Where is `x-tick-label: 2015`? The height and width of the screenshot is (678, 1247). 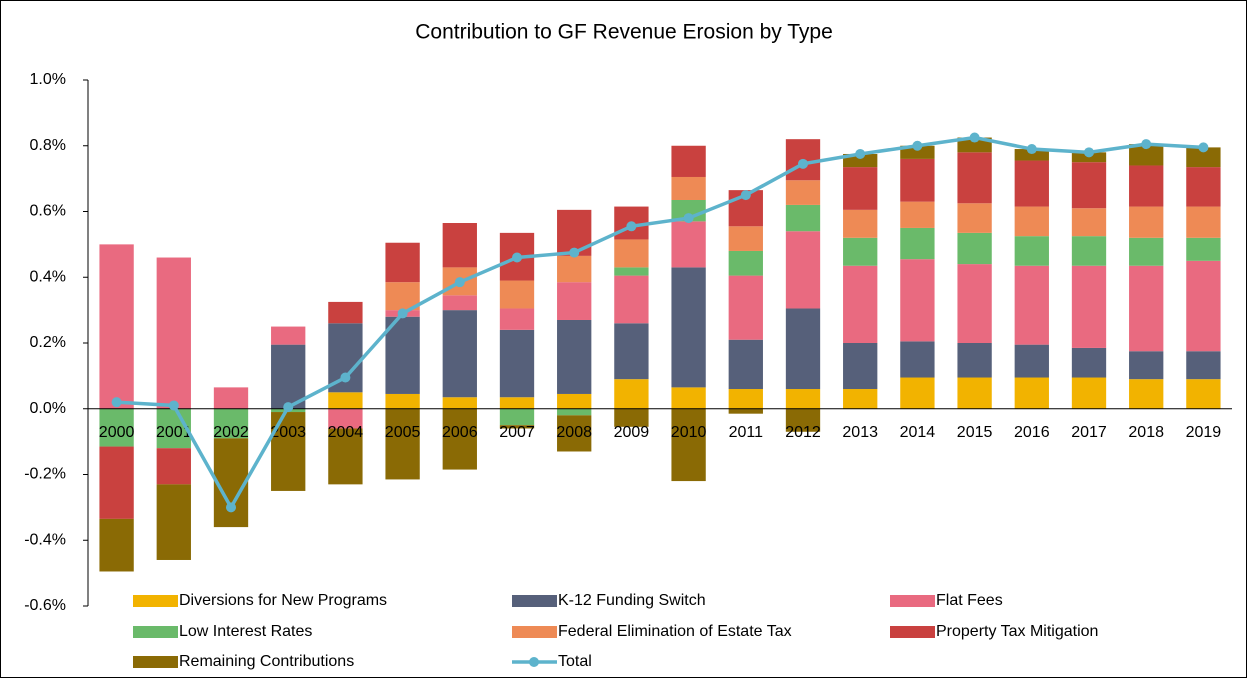
x-tick-label: 2015 is located at coordinates (975, 432).